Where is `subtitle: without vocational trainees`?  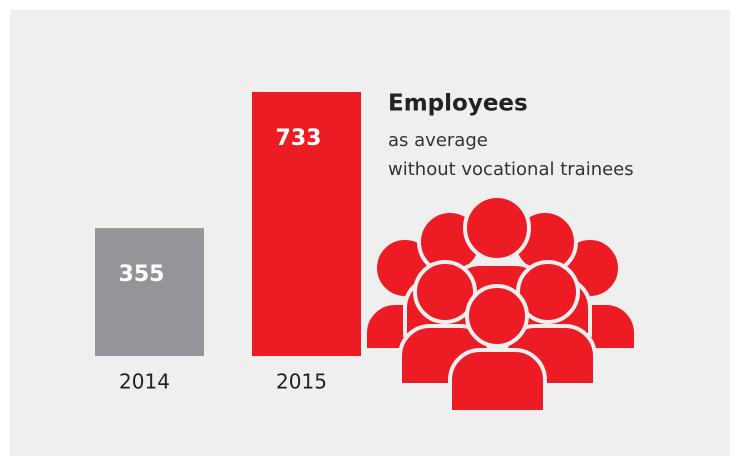
subtitle: without vocational trainees is located at coordinates (511, 169).